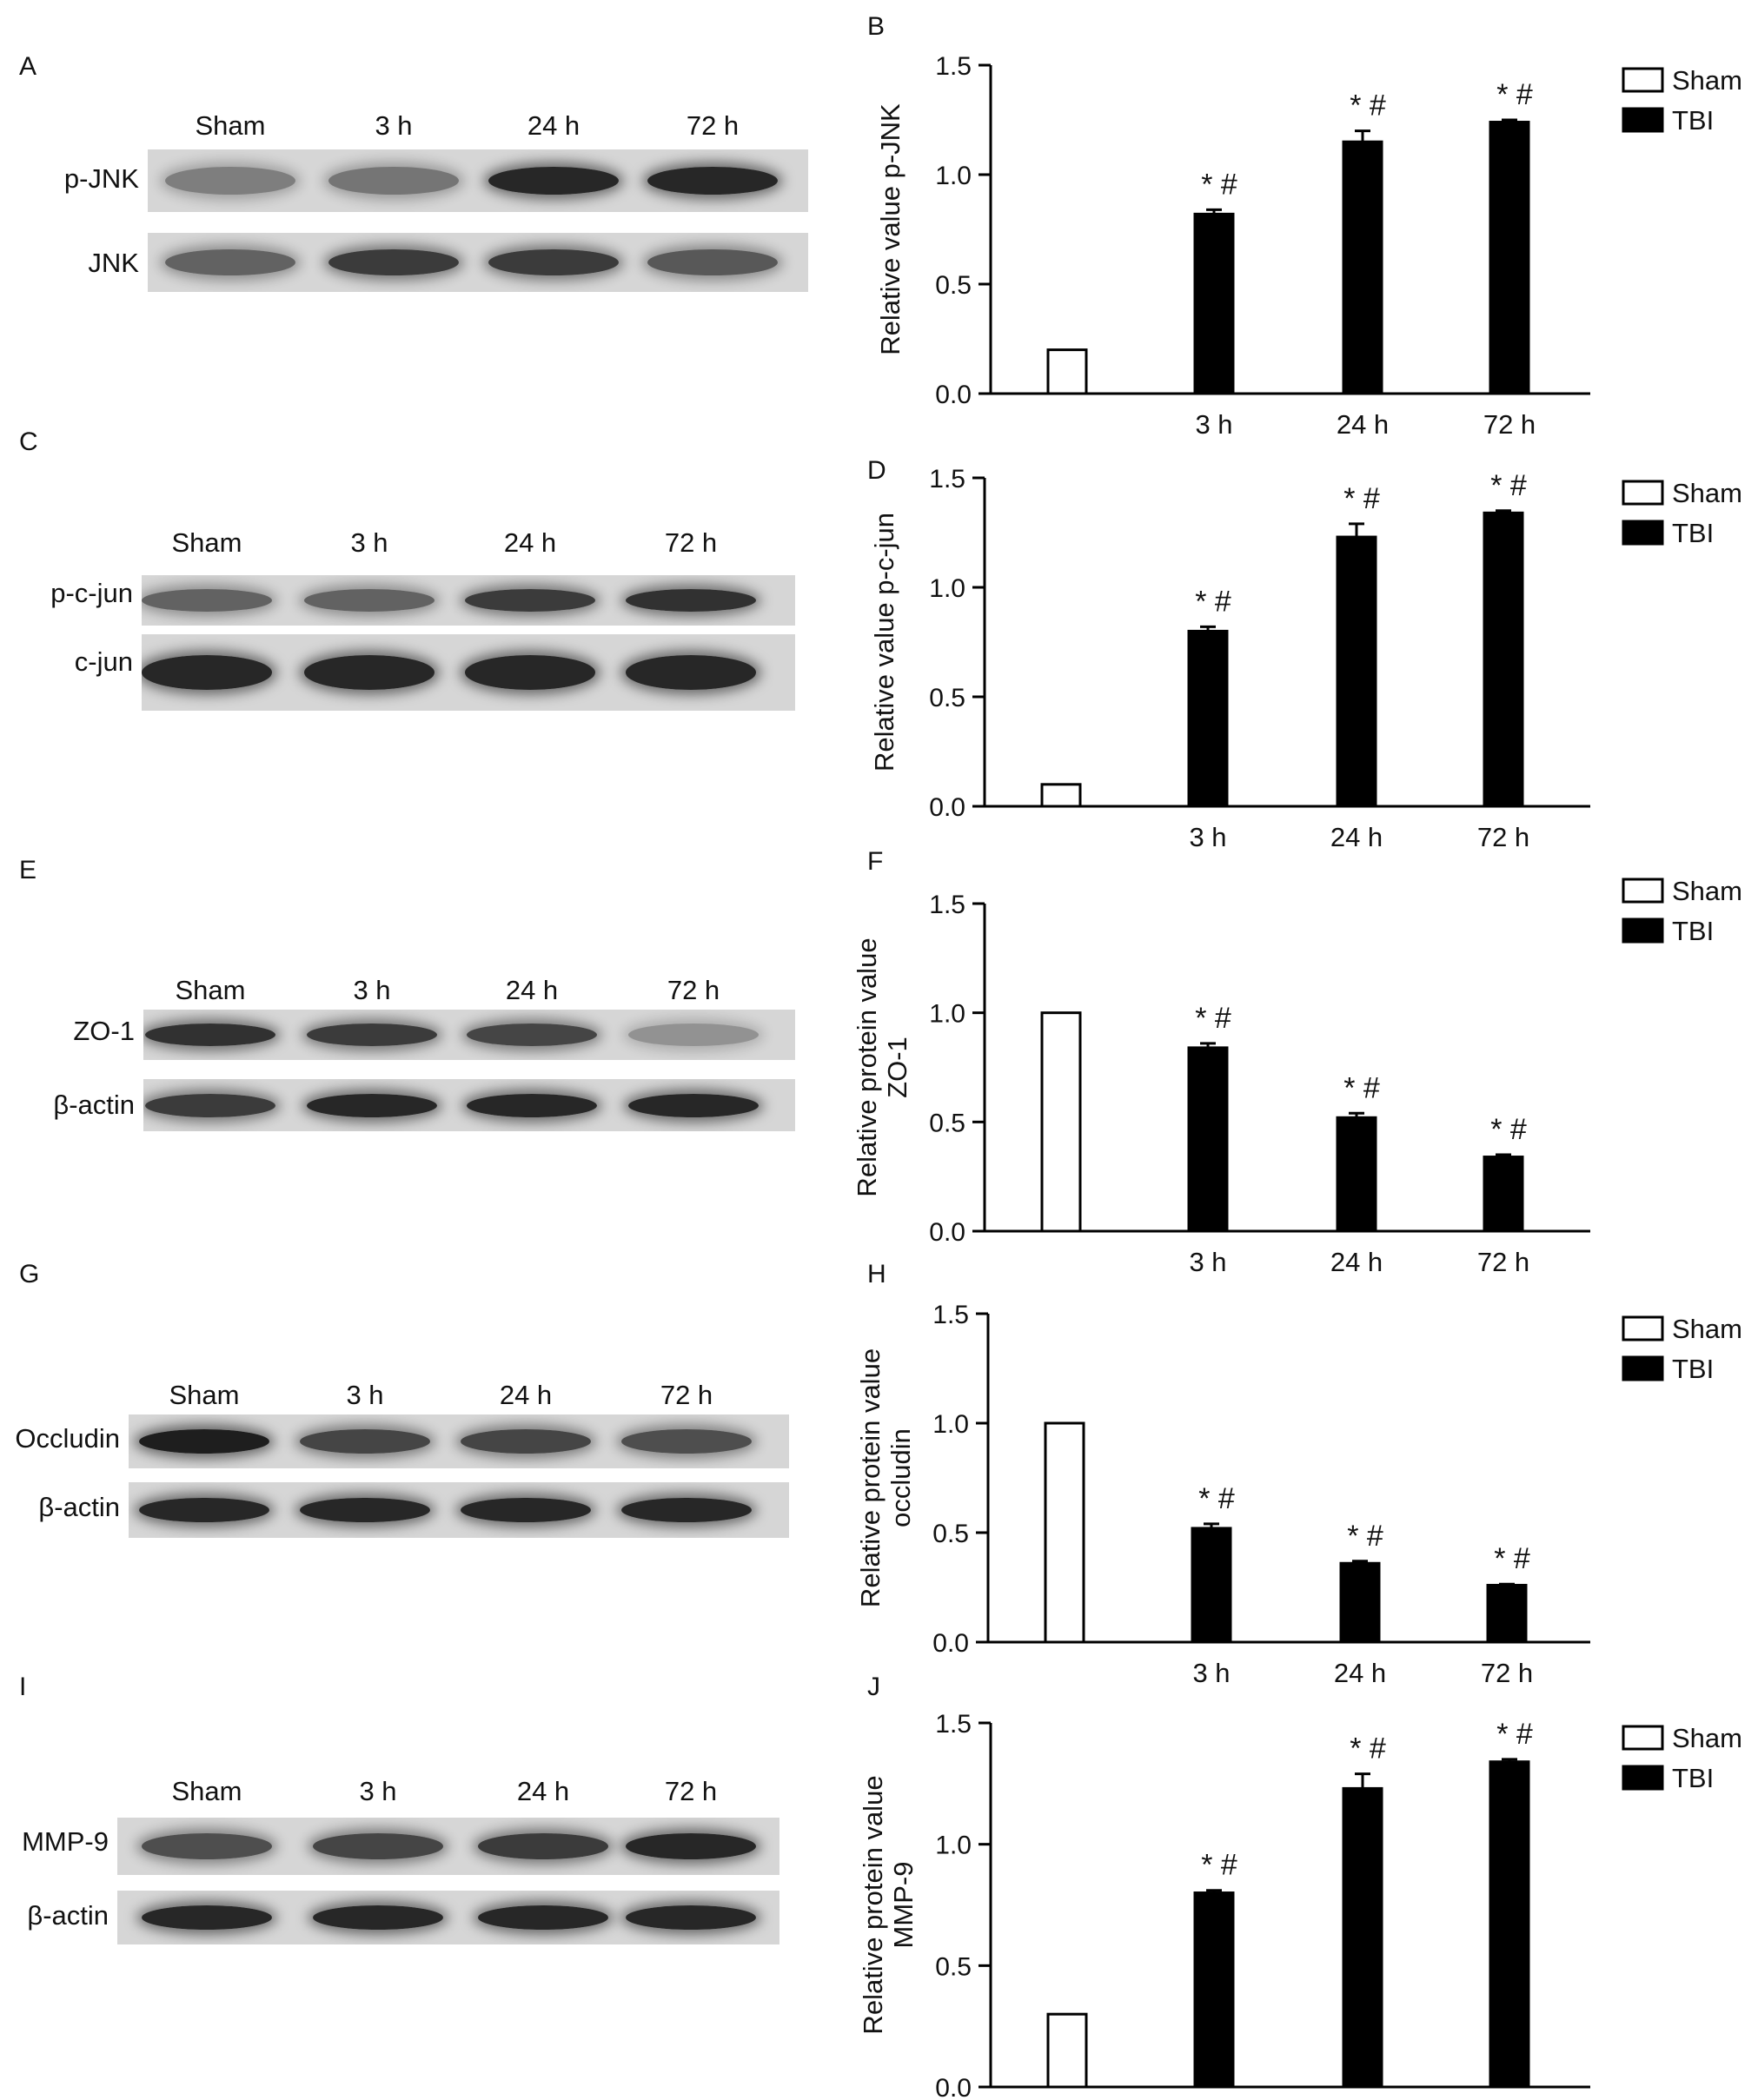 The width and height of the screenshot is (1758, 2100). I want to click on panel-letter-chart: B, so click(876, 26).